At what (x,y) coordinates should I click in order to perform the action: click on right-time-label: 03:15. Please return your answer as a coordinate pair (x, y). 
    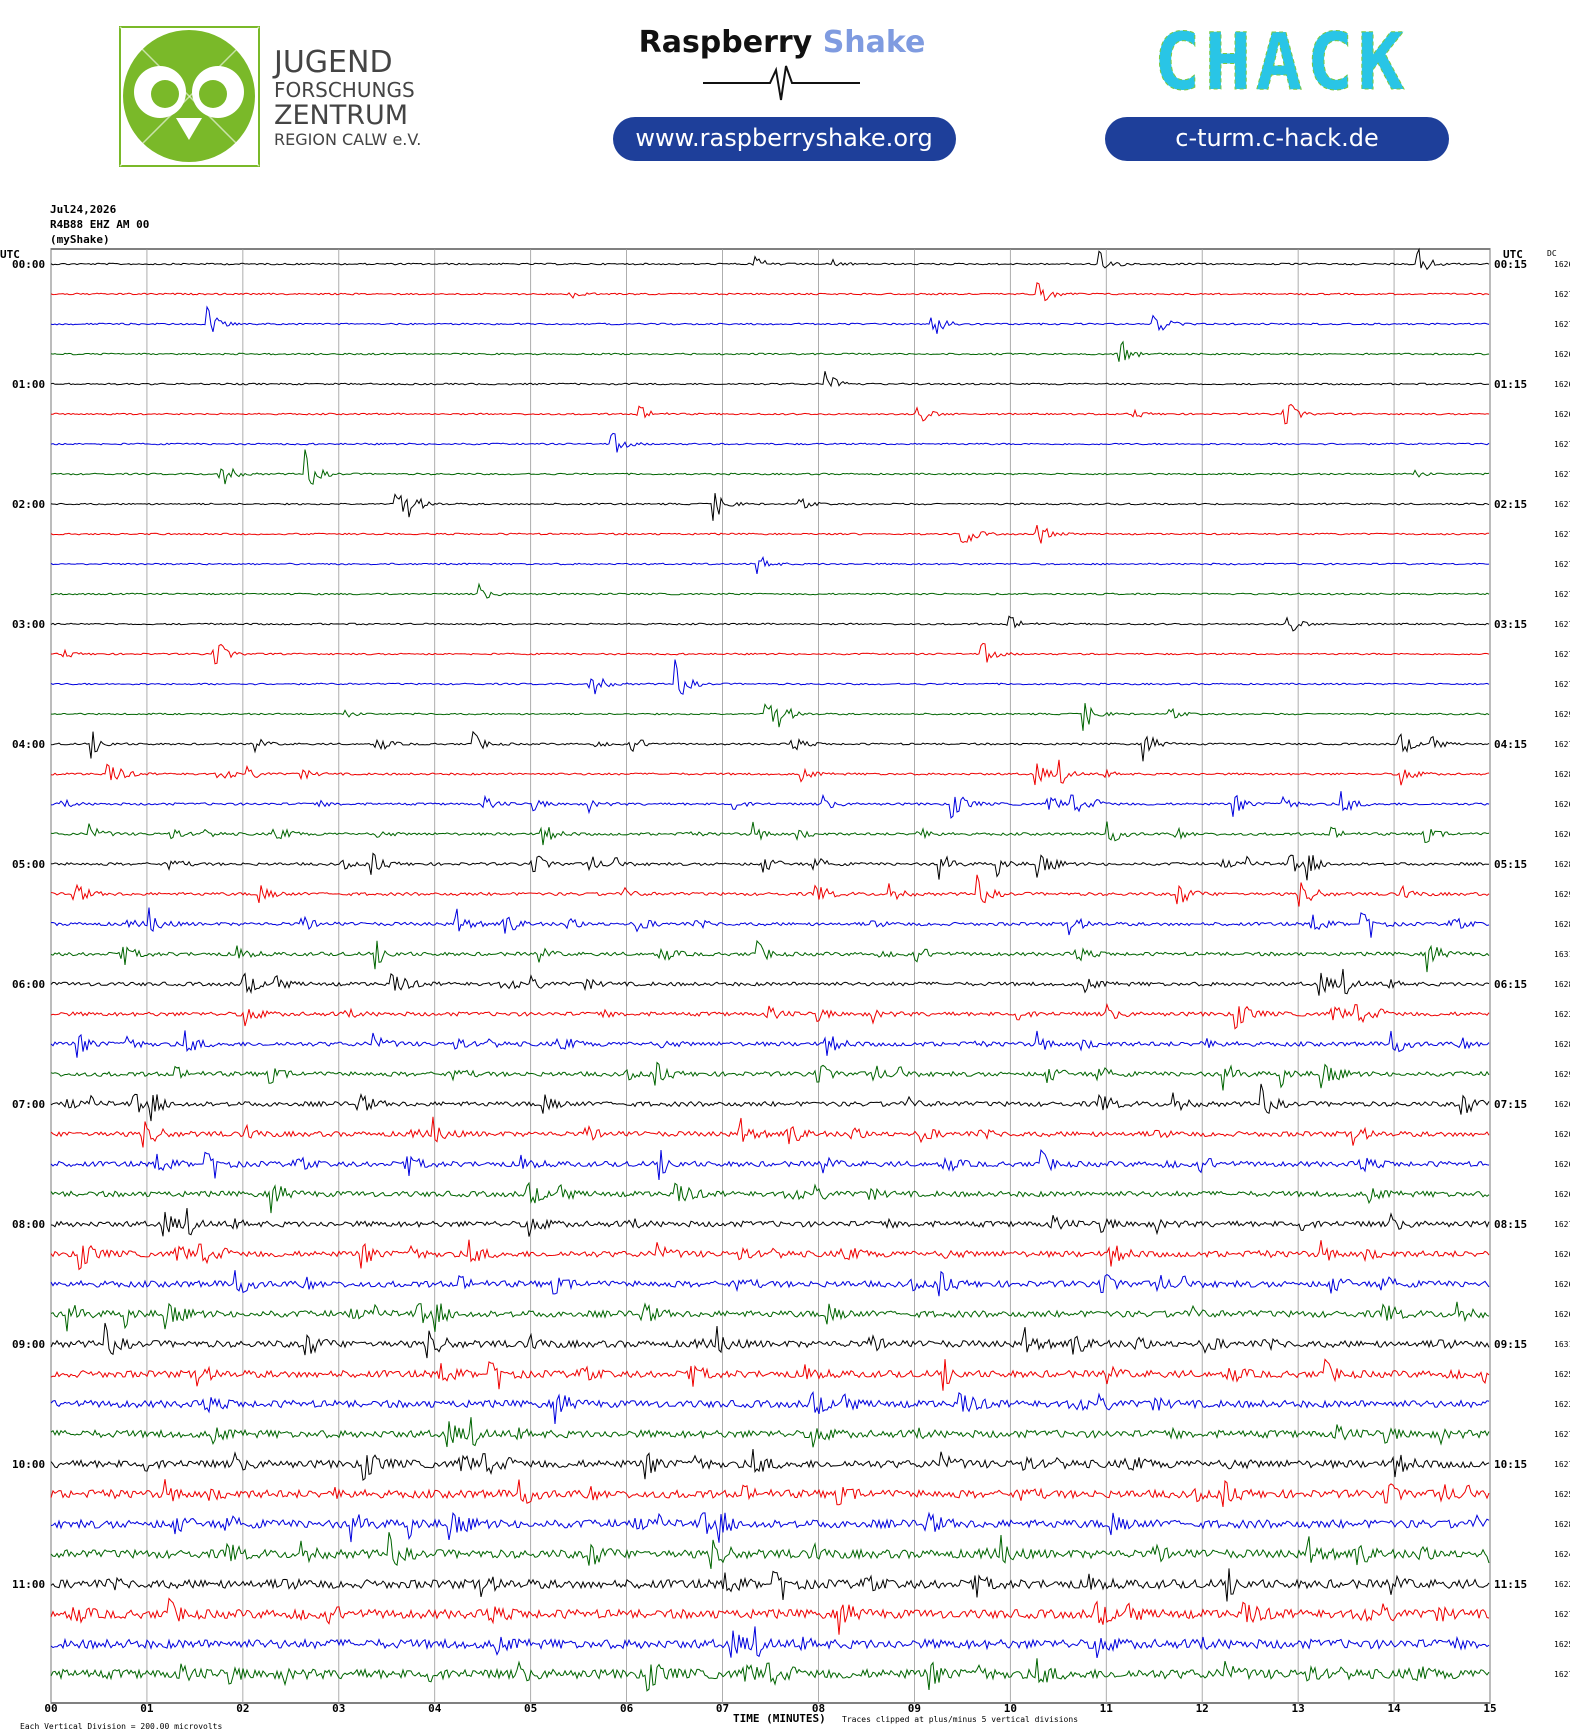
    Looking at the image, I should click on (1510, 624).